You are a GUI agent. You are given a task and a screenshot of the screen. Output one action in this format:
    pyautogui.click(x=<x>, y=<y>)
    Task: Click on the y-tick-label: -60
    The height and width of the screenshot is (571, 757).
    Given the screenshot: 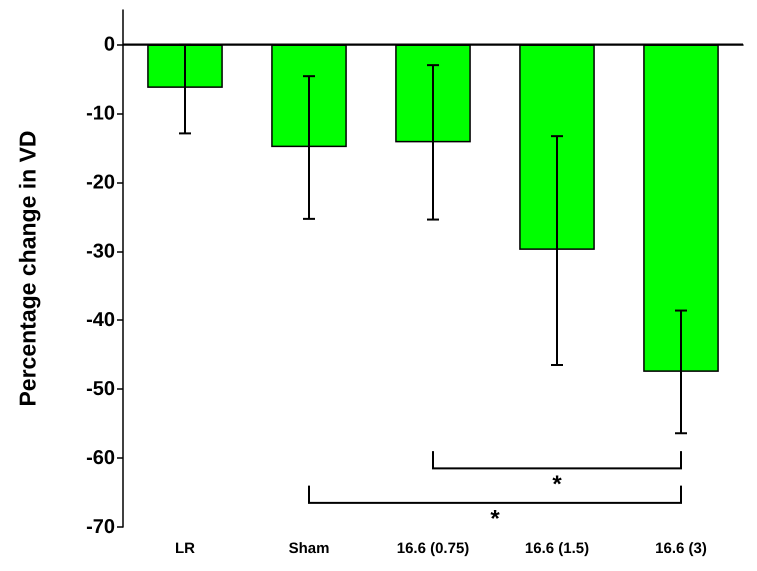 What is the action you would take?
    pyautogui.click(x=100, y=458)
    